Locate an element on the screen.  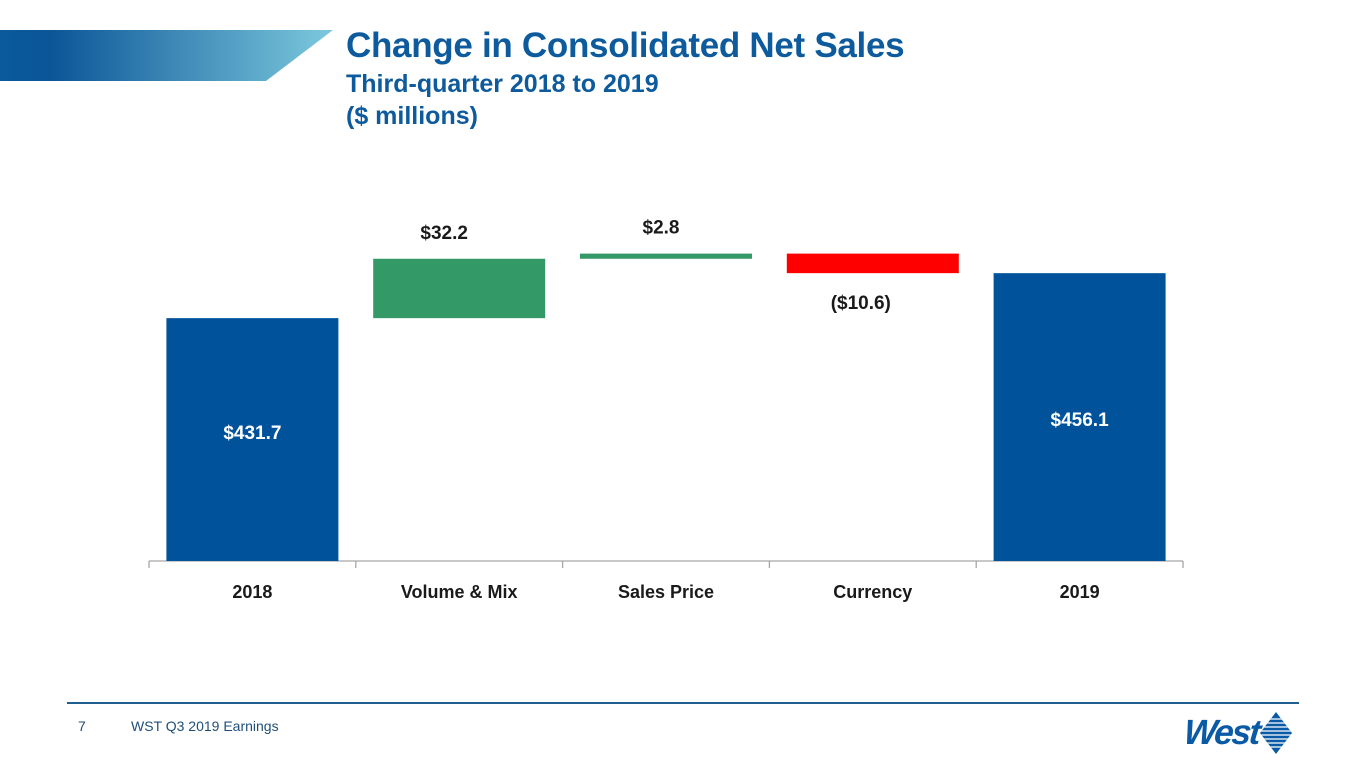
footer-divider is located at coordinates (683, 703).